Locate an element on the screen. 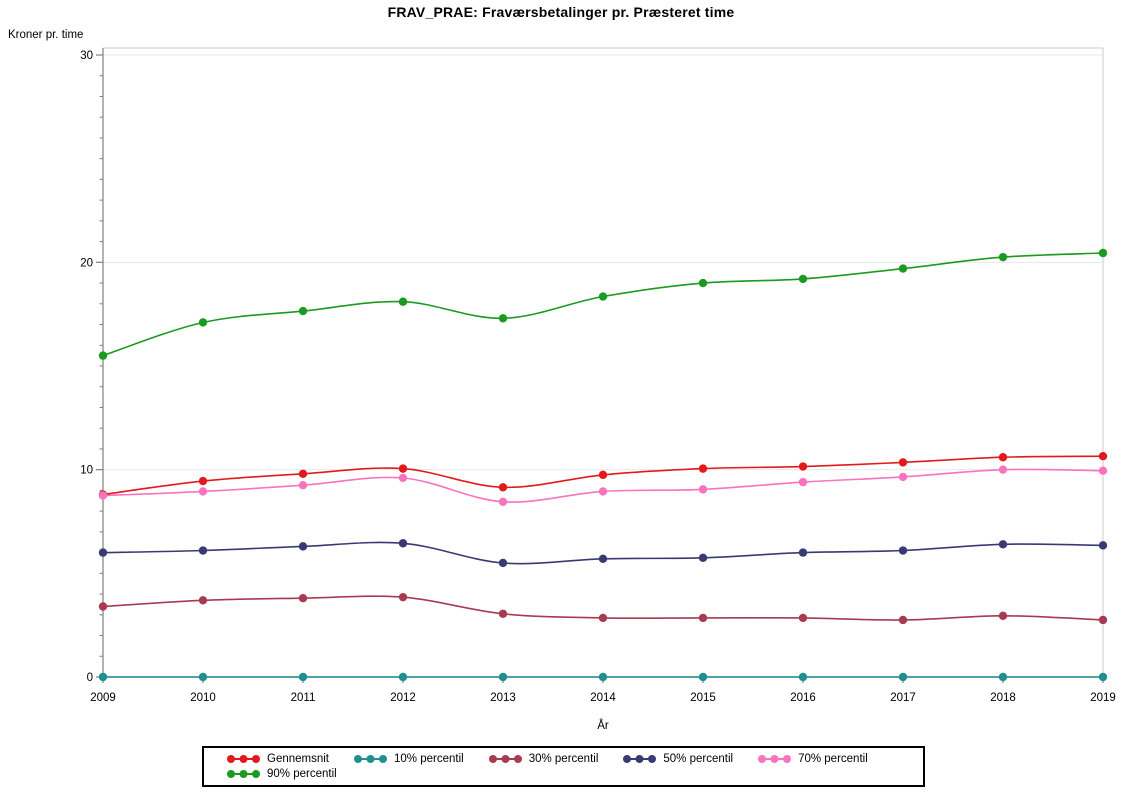 The width and height of the screenshot is (1122, 793). x-tick-label: 2017 is located at coordinates (903, 698).